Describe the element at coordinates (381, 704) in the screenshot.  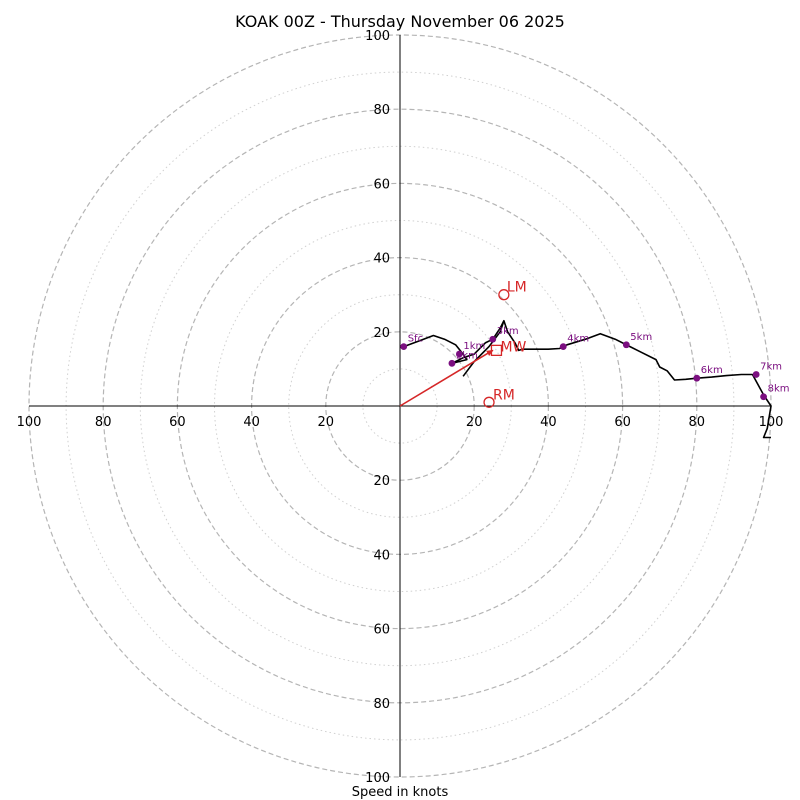
I see `tick-label-south-80: 80` at that location.